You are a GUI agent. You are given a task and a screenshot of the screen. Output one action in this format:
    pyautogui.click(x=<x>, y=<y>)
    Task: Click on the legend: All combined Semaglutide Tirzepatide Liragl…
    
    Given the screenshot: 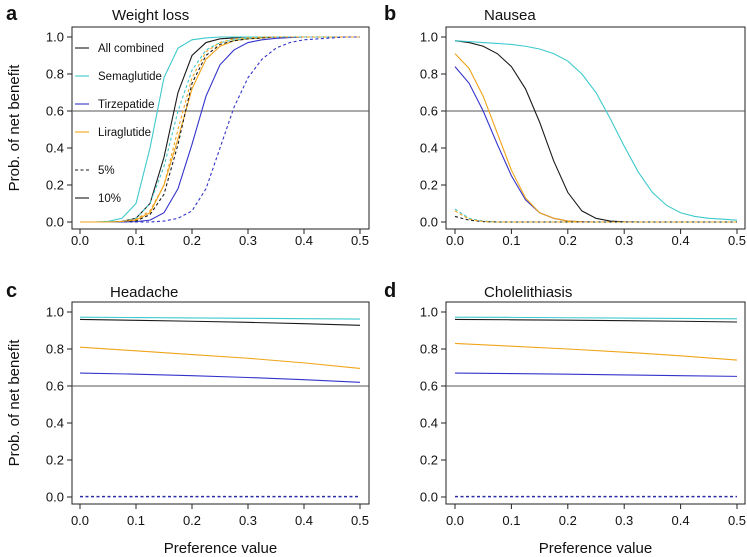 What is the action you would take?
    pyautogui.click(x=119, y=124)
    